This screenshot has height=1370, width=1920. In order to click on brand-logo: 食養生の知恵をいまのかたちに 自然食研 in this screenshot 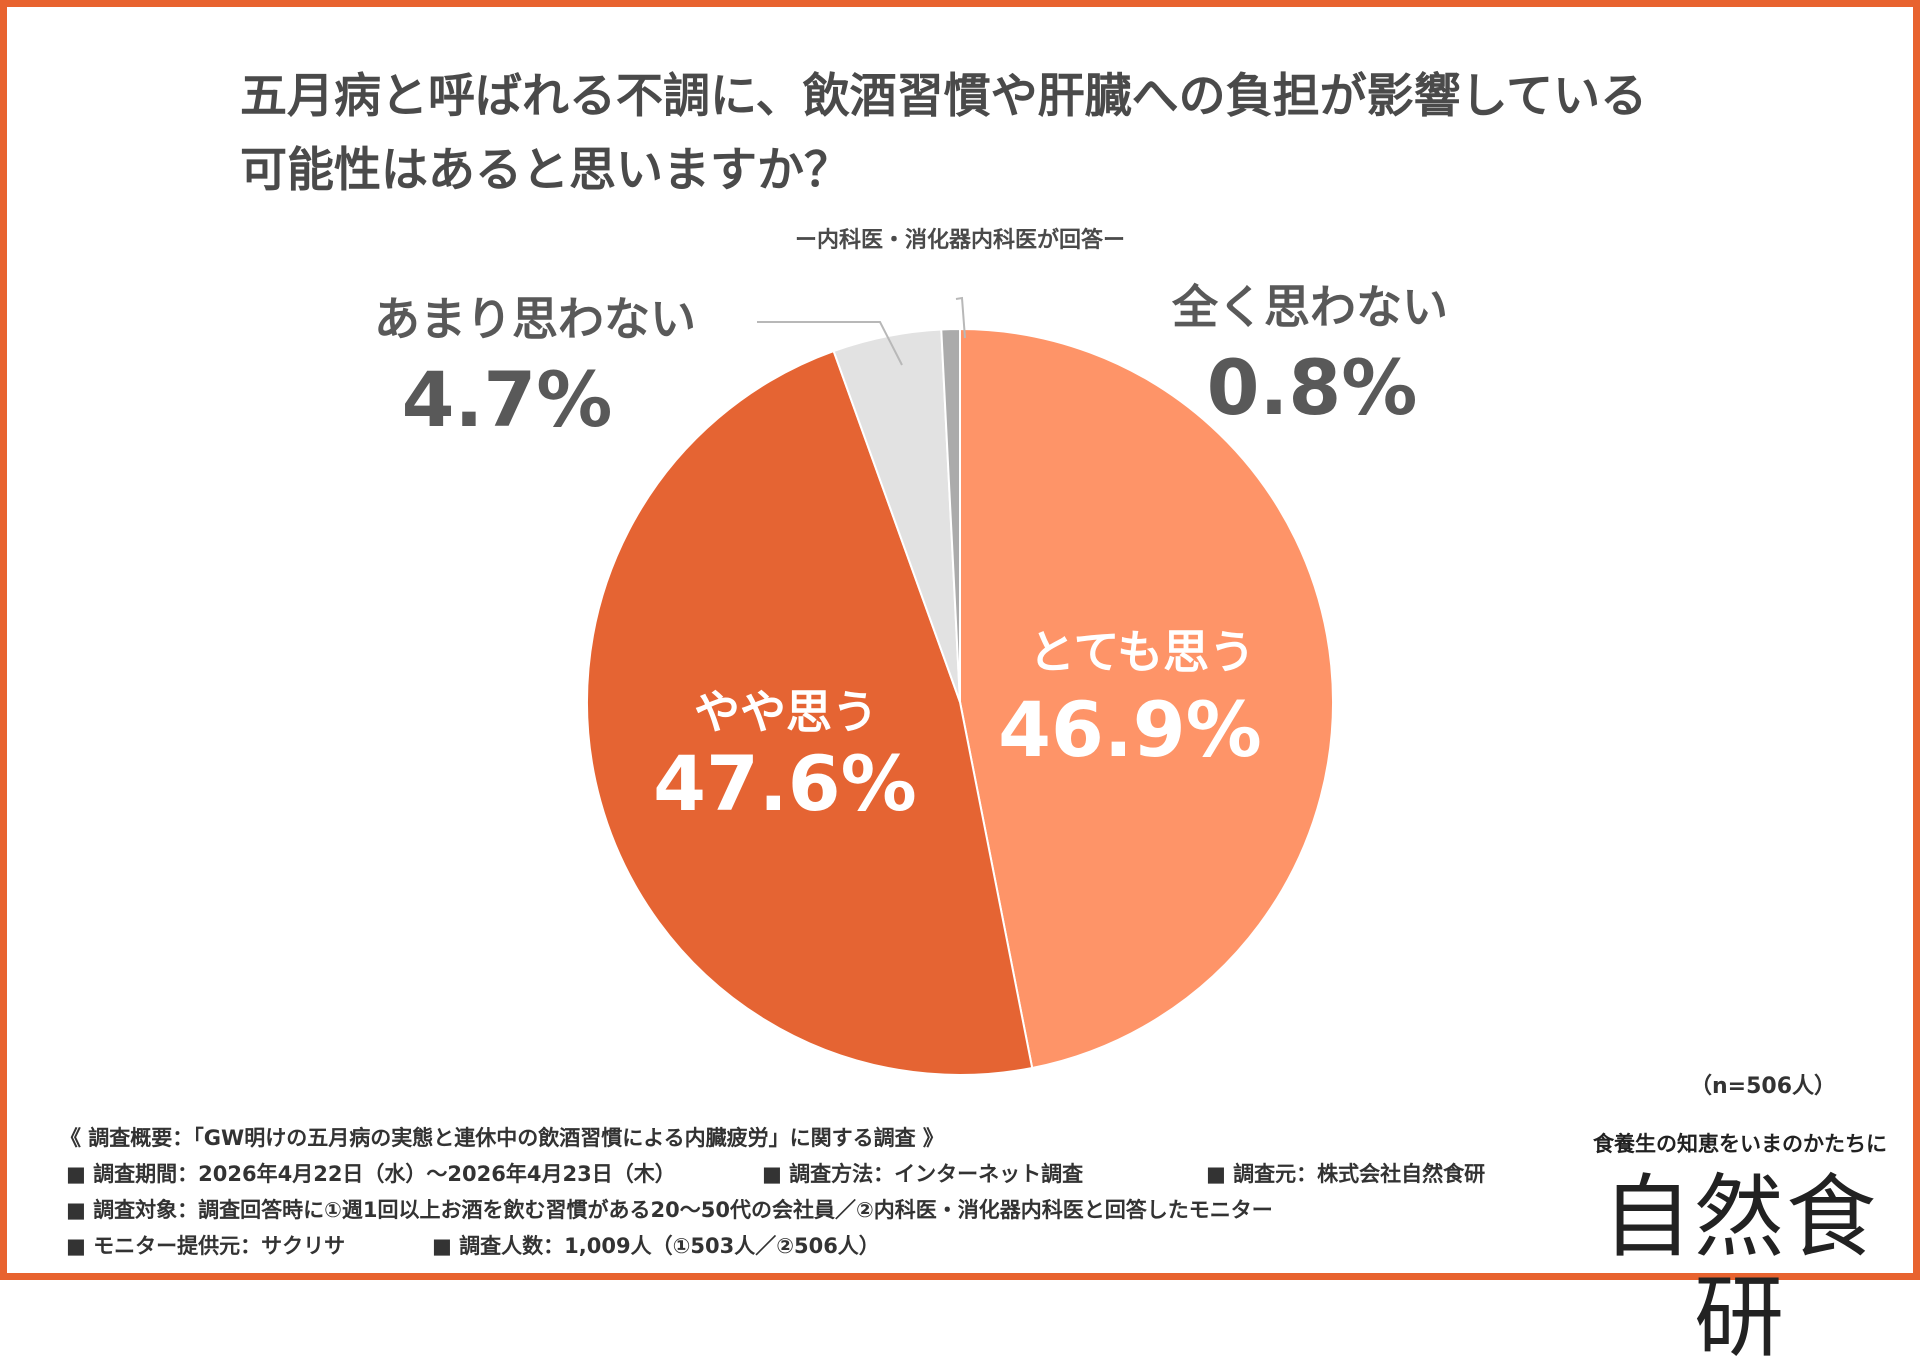, I will do `click(1740, 1248)`.